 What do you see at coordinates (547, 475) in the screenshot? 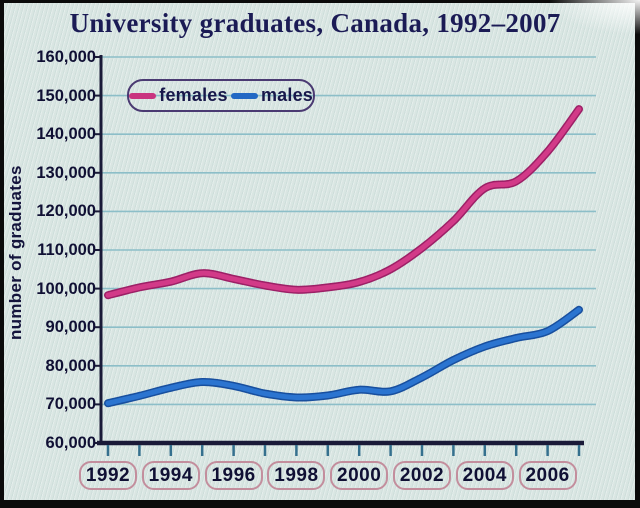
I see `x-year-label: 2006` at bounding box center [547, 475].